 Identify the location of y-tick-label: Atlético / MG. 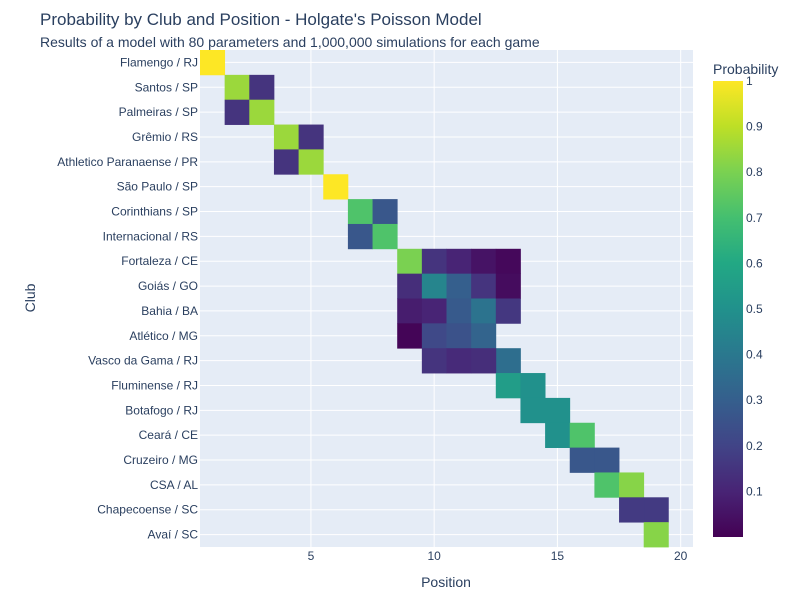
(163, 336).